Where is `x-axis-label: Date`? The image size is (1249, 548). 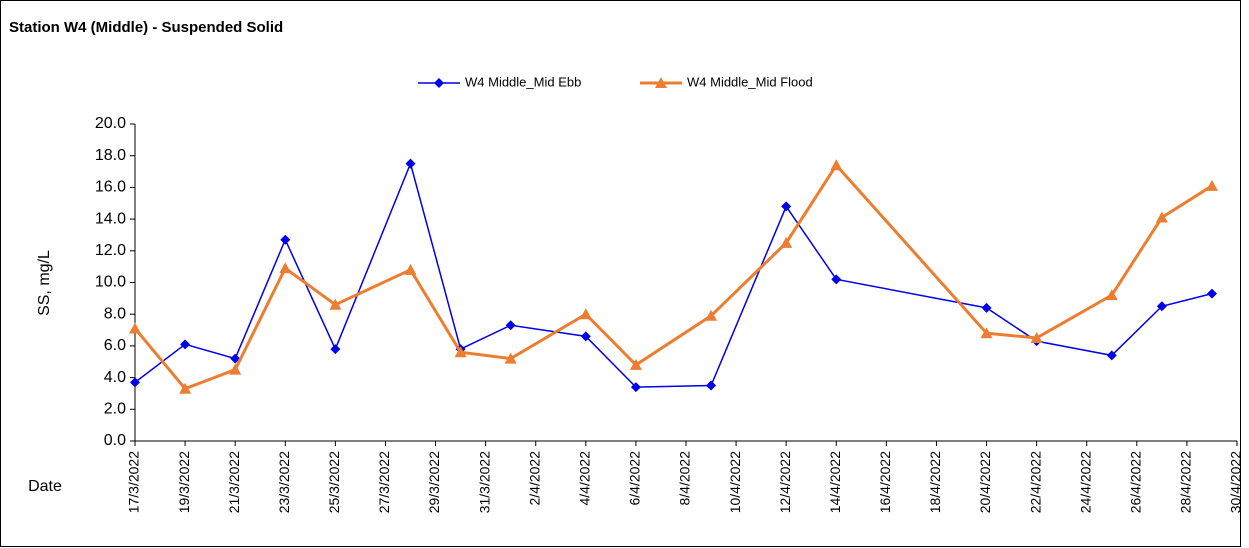 x-axis-label: Date is located at coordinates (45, 486).